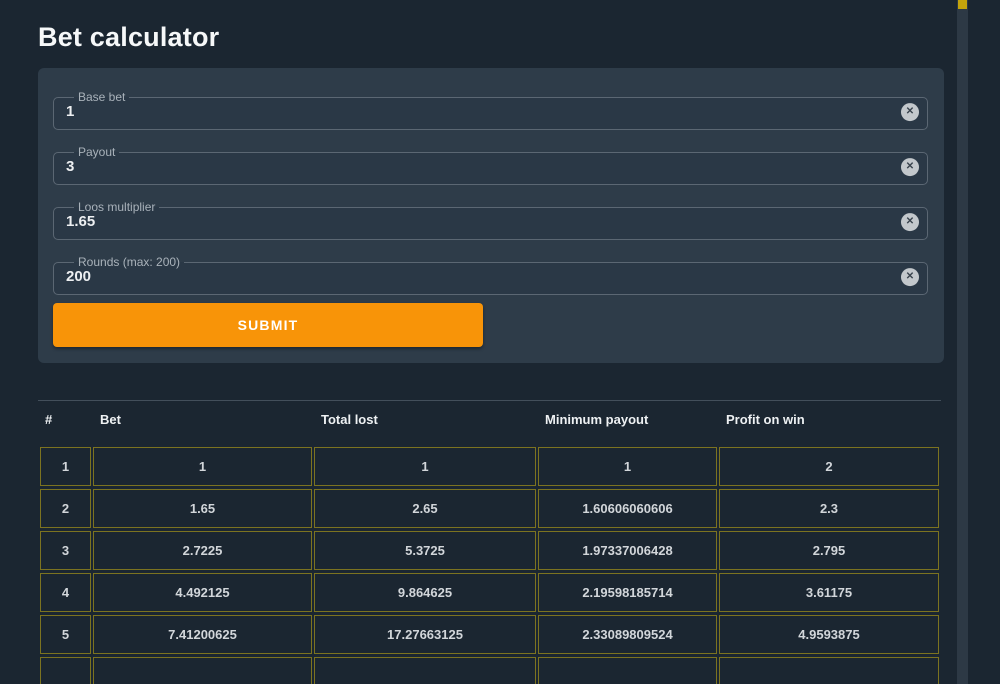 The height and width of the screenshot is (684, 1000). Describe the element at coordinates (425, 466) in the screenshot. I see `cell-total-lost: 1` at that location.